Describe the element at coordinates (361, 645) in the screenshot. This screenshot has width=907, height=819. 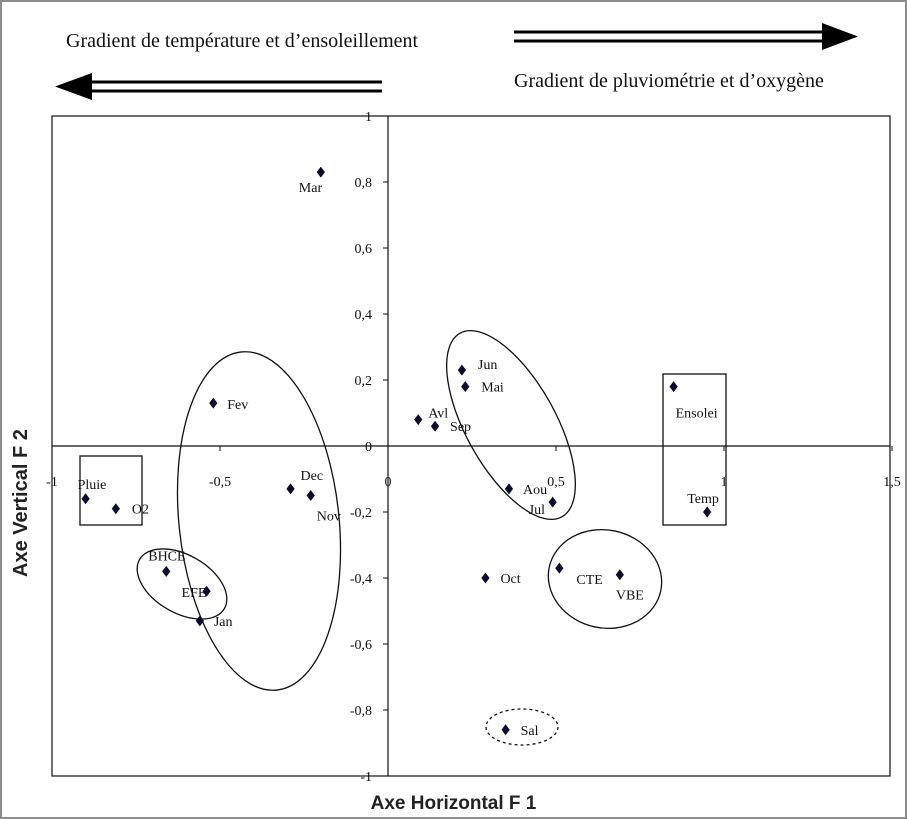
I see `y-tick-label: -0,6` at that location.